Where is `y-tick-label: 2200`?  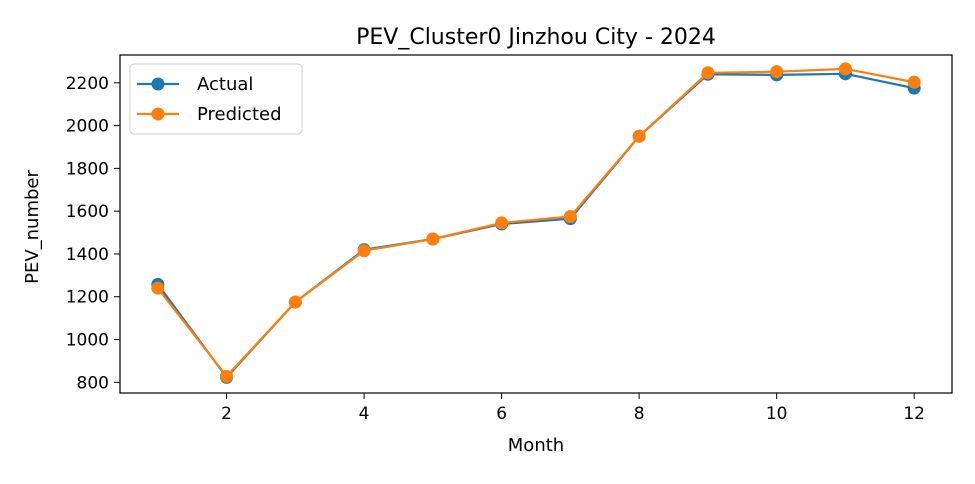 y-tick-label: 2200 is located at coordinates (87, 84).